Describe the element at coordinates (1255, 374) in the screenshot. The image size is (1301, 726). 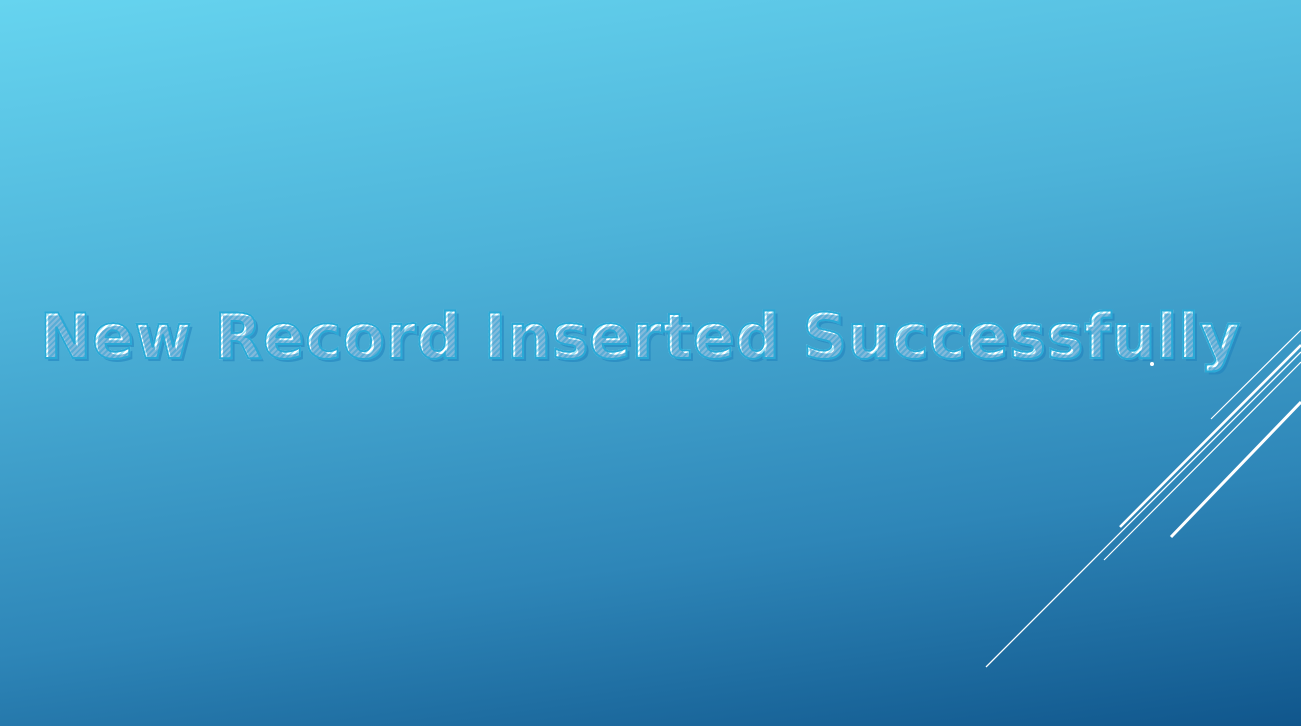
I see `diagonal-line-thin-upper` at that location.